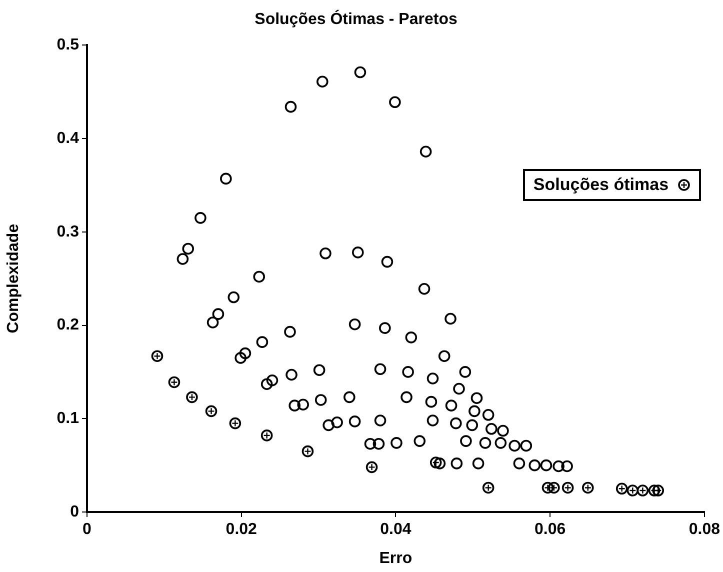 The height and width of the screenshot is (572, 723). What do you see at coordinates (68, 419) in the screenshot?
I see `y-tick-label: 0.1` at bounding box center [68, 419].